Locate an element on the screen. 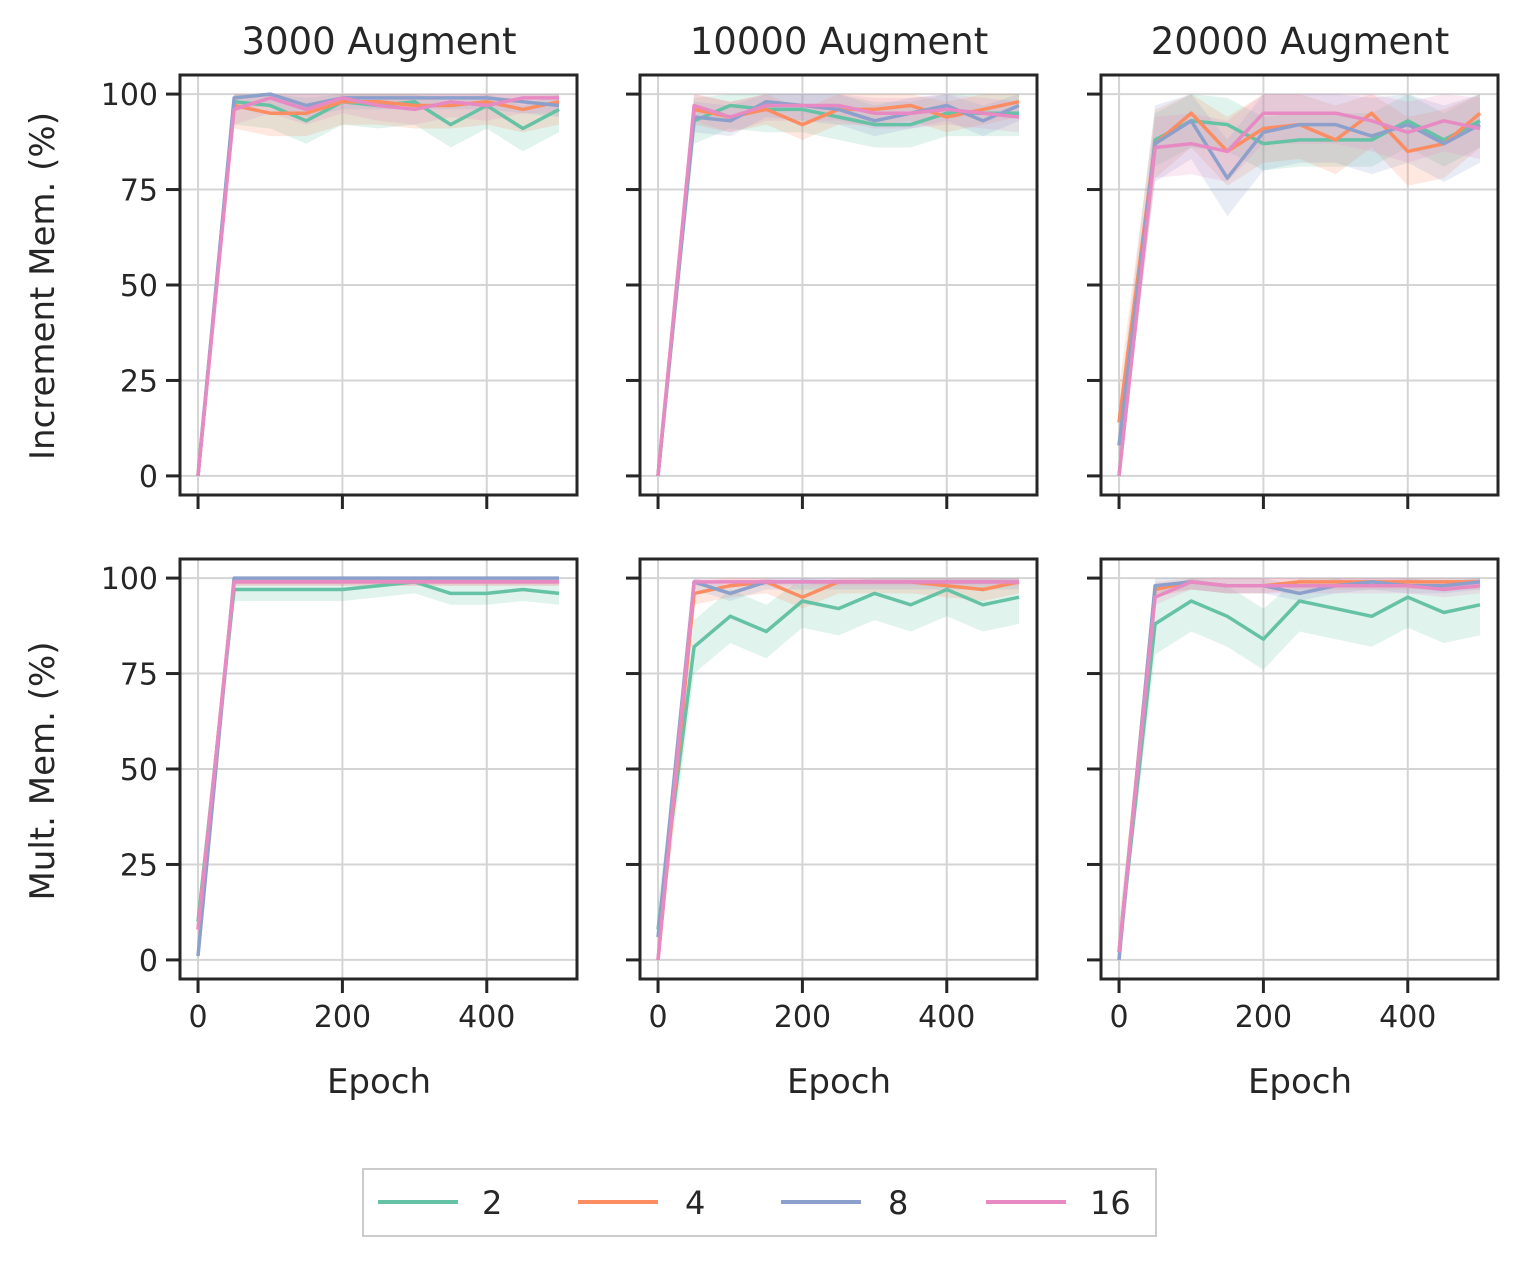 The image size is (1523, 1261). x-label-1: Epoch is located at coordinates (839, 1082).